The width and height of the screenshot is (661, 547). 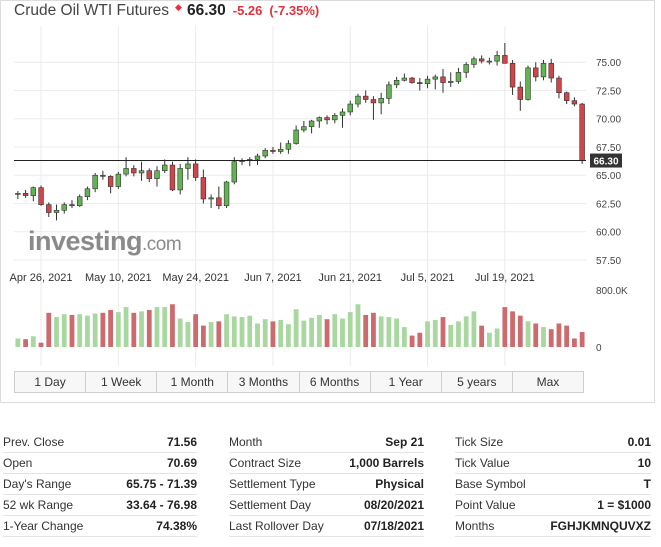 I want to click on stat-value: 10, so click(x=644, y=463).